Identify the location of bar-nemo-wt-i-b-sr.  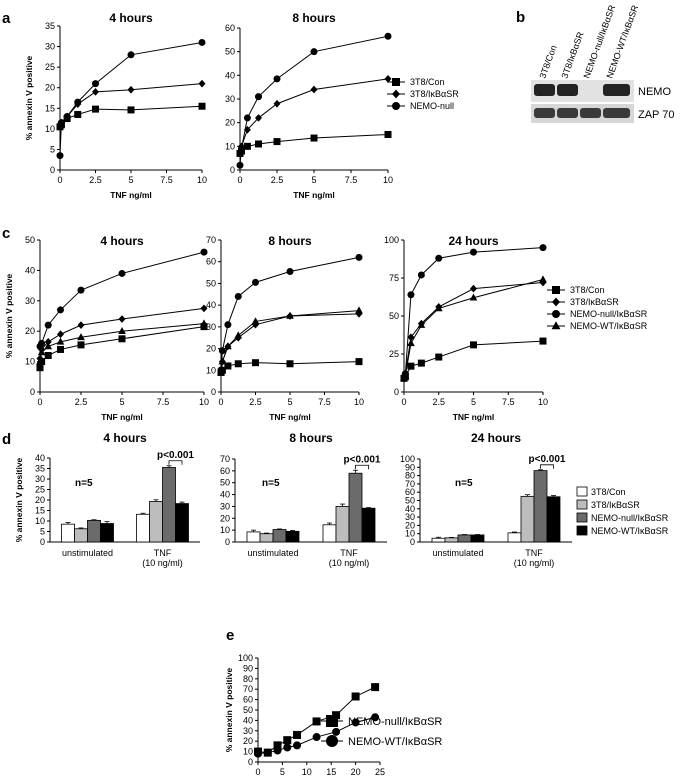
(553, 519).